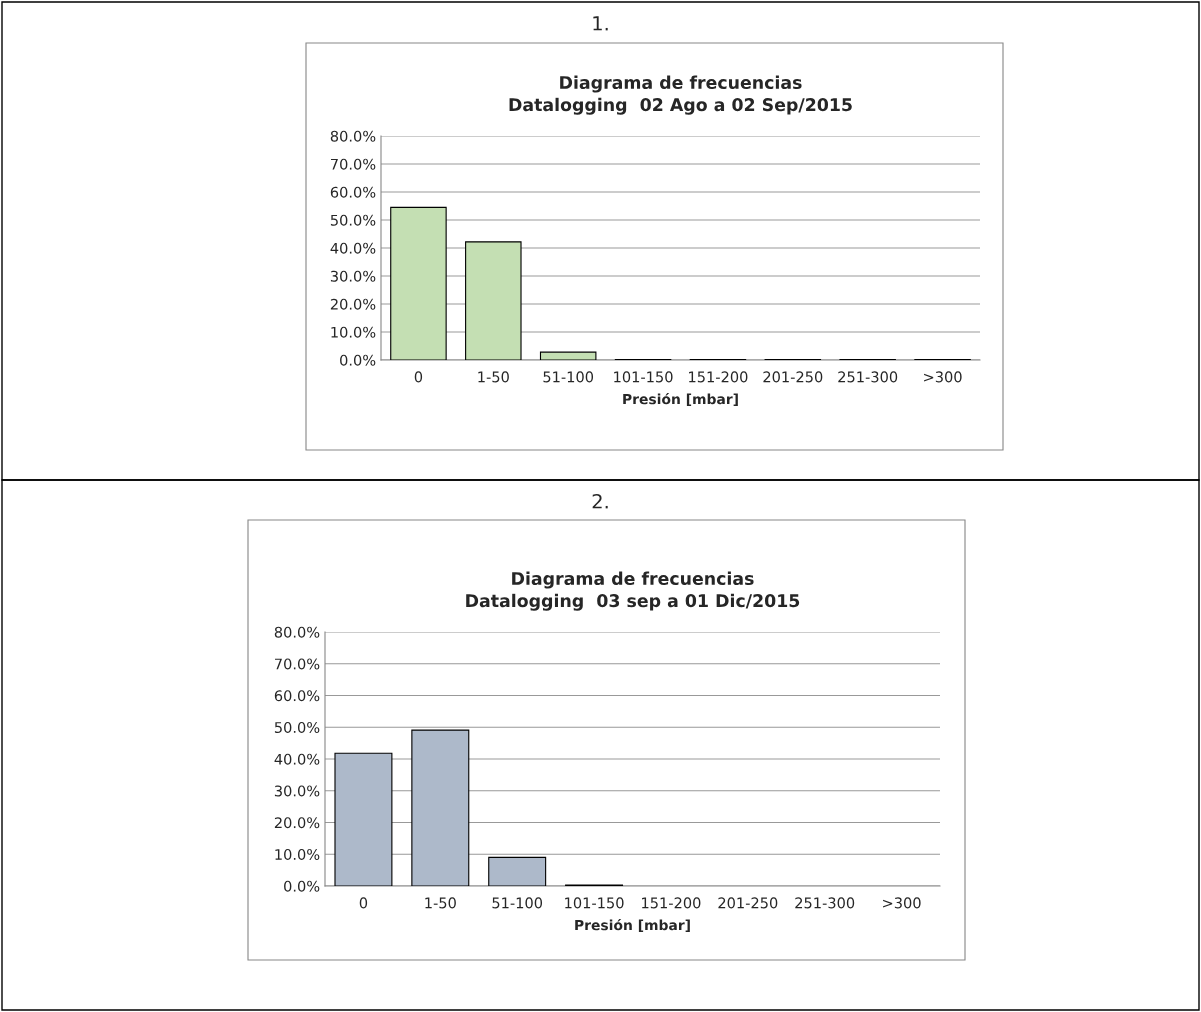 This screenshot has width=1201, height=1012. Describe the element at coordinates (600, 23) in the screenshot. I see `text: 1.` at that location.